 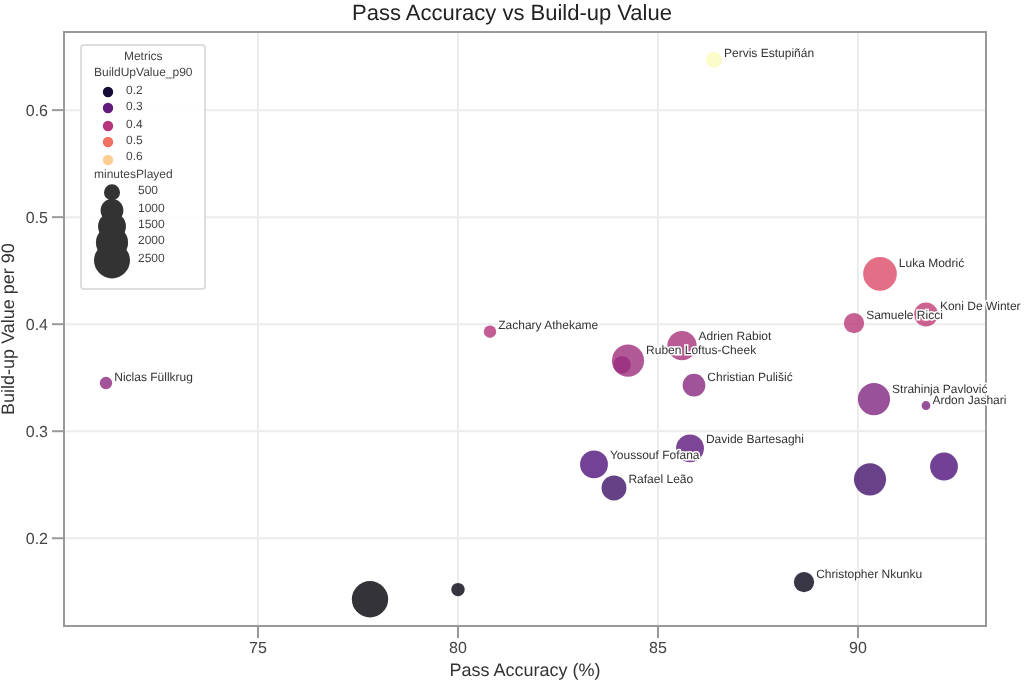 I want to click on x-axis-title: Pass Accuracy (%), so click(x=525, y=670).